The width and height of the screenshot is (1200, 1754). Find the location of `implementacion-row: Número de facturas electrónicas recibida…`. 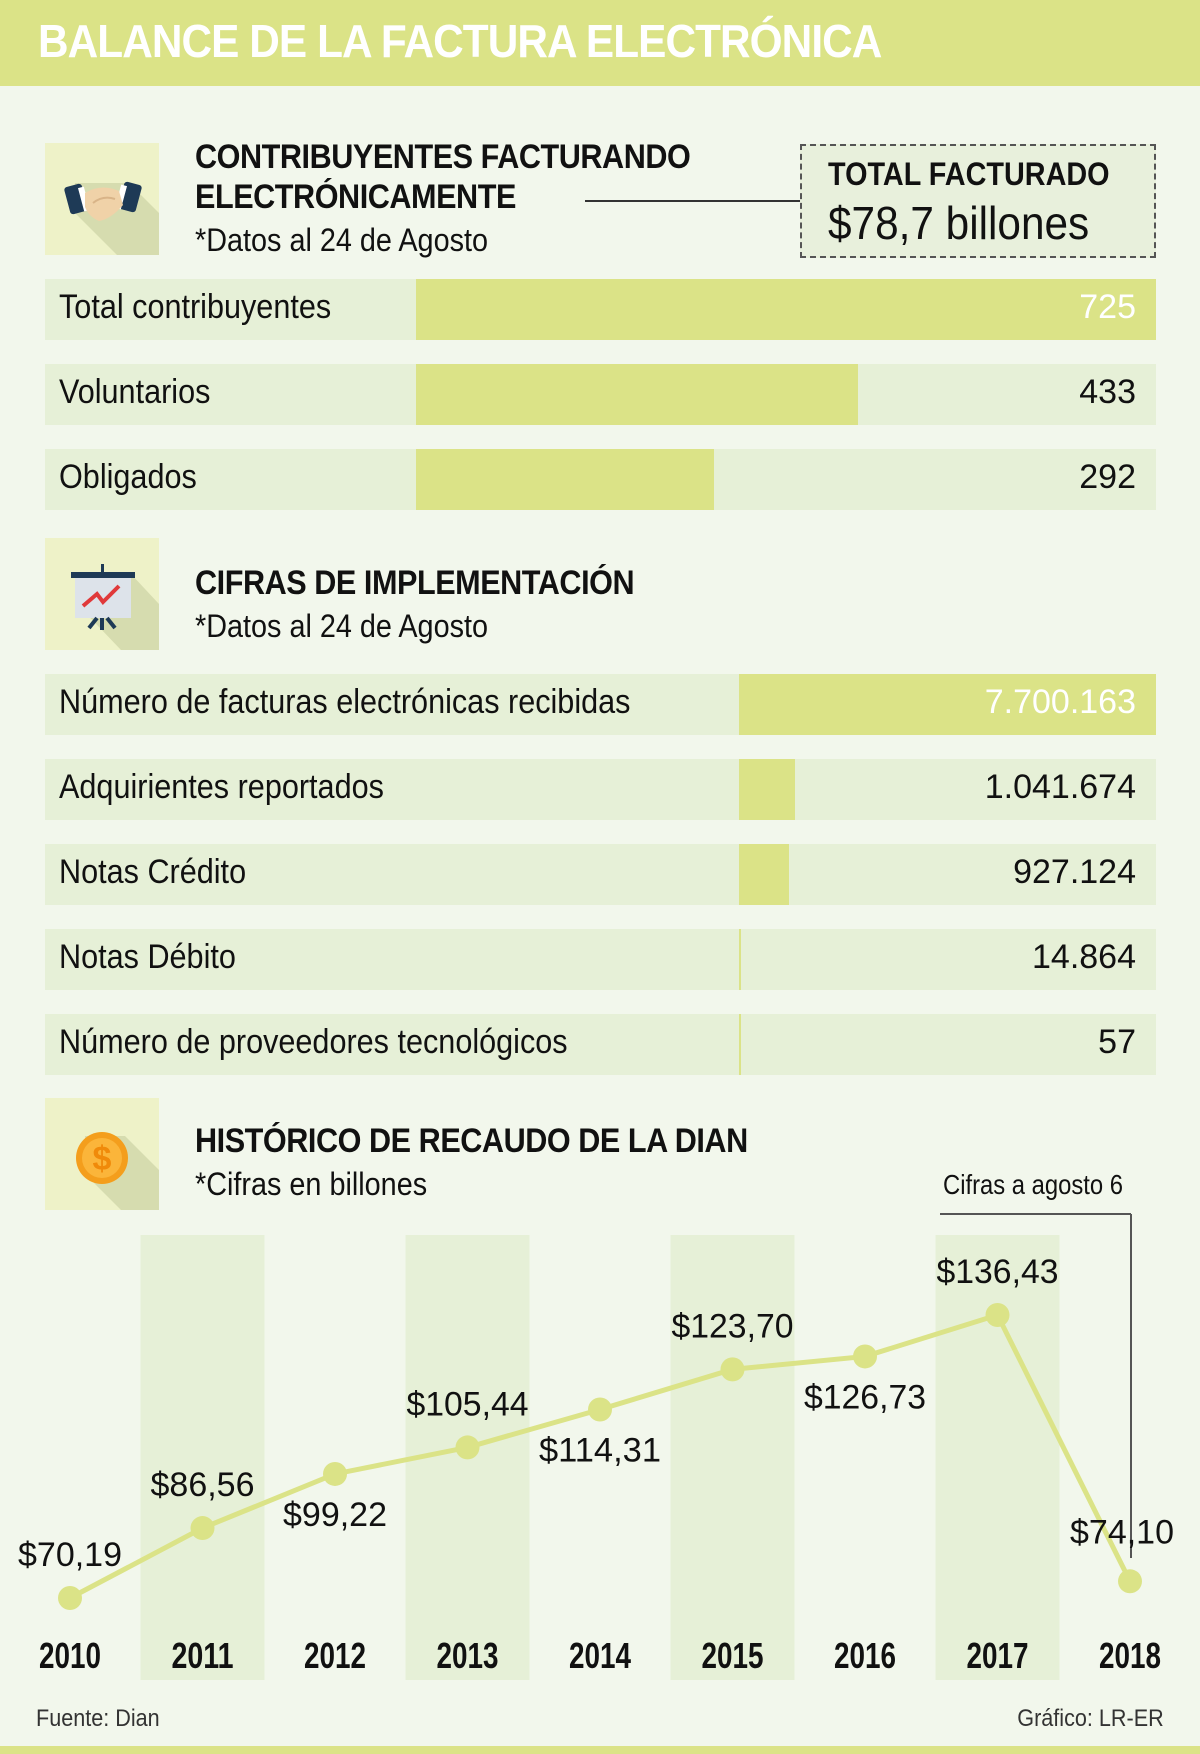

implementacion-row: Número de facturas electrónicas recibida… is located at coordinates (600, 704).